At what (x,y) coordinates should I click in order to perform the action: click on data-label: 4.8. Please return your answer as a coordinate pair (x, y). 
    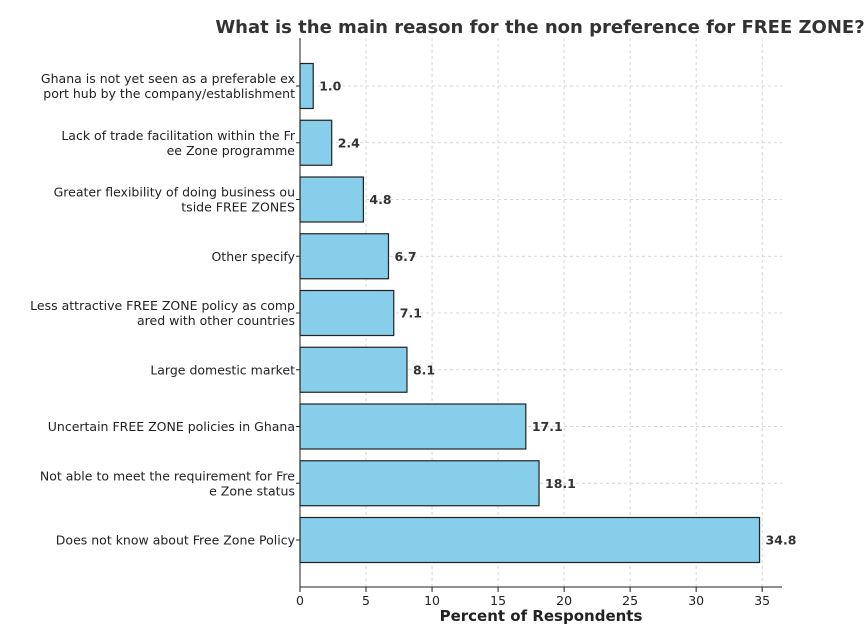
    Looking at the image, I should click on (380, 199).